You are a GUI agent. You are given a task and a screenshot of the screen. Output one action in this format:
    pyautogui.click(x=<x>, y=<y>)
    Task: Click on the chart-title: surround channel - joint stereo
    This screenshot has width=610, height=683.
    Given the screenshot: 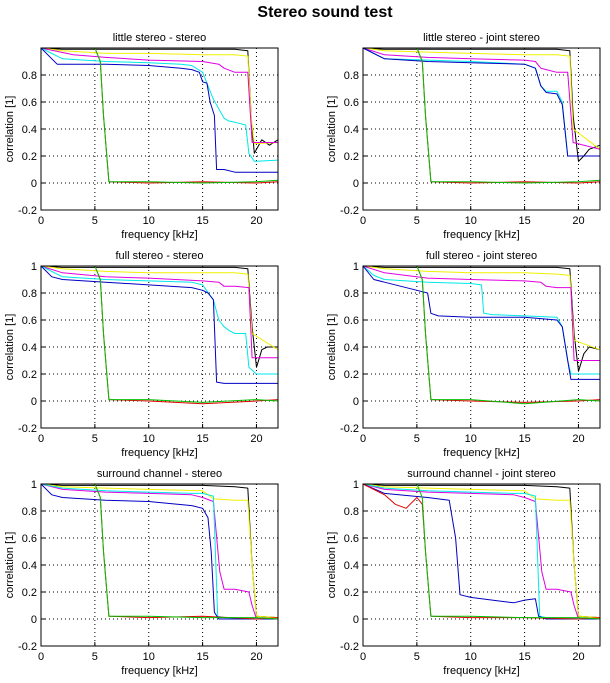 What is the action you would take?
    pyautogui.click(x=481, y=474)
    